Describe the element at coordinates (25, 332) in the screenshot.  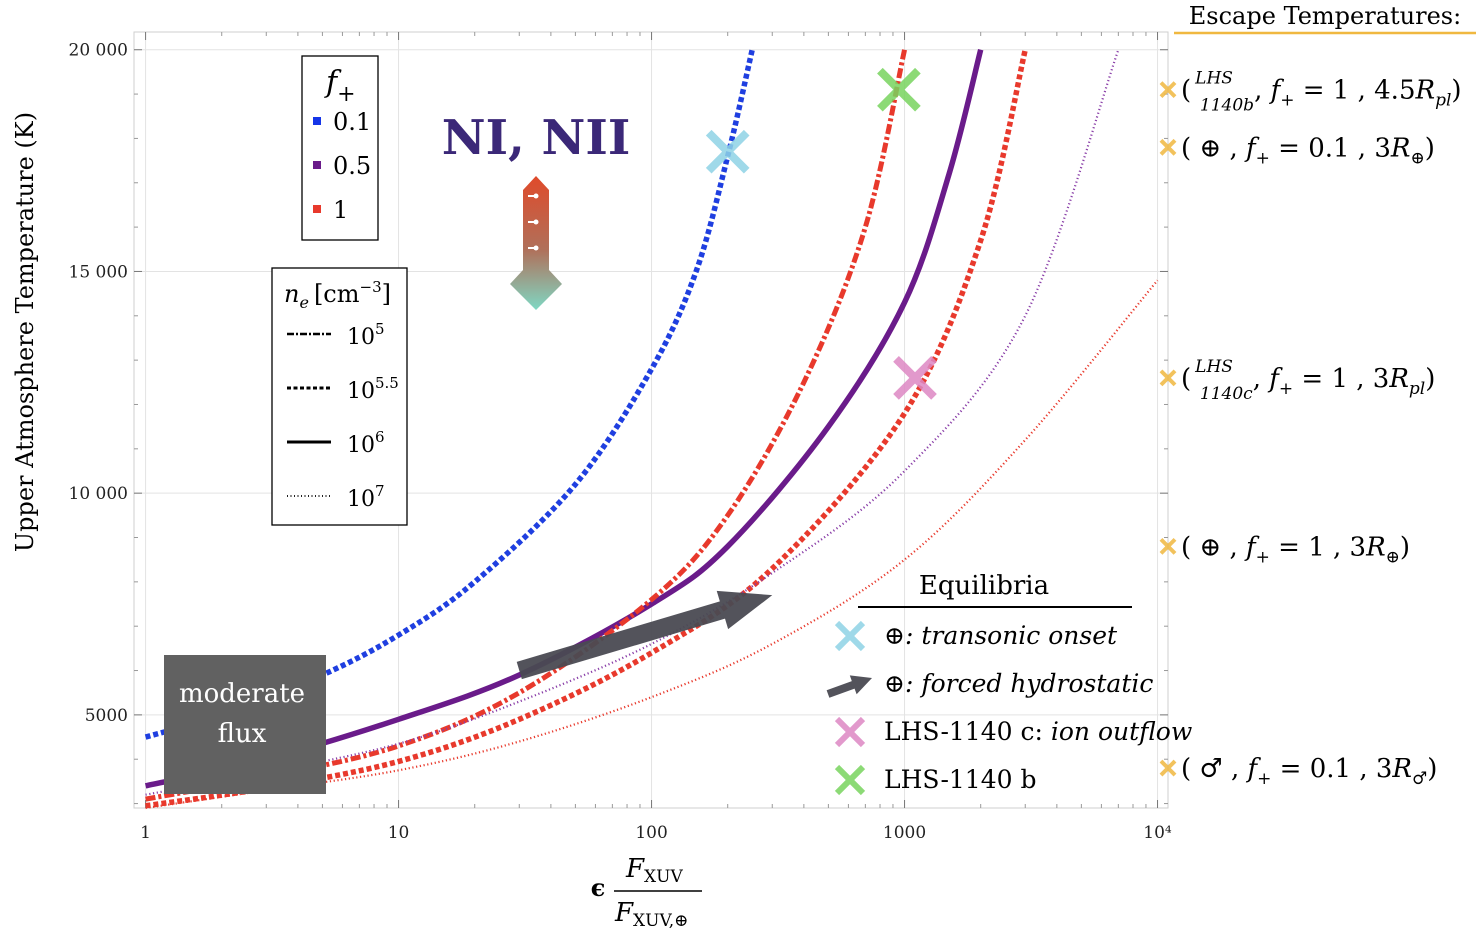
I see `y-axis-label: Upper Atmosphere Temperature (K)` at that location.